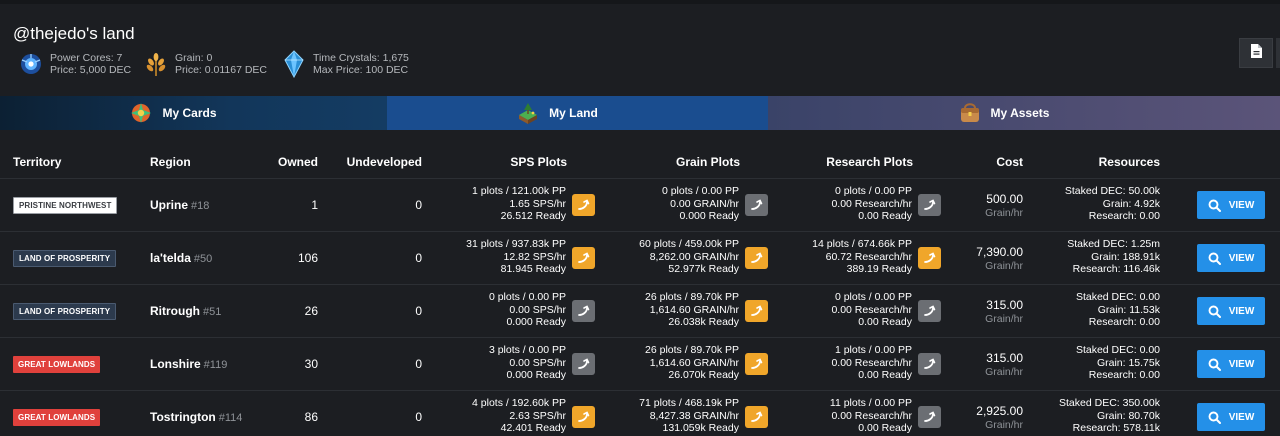 The width and height of the screenshot is (1280, 436). What do you see at coordinates (215, 365) in the screenshot?
I see `region-number: #119` at bounding box center [215, 365].